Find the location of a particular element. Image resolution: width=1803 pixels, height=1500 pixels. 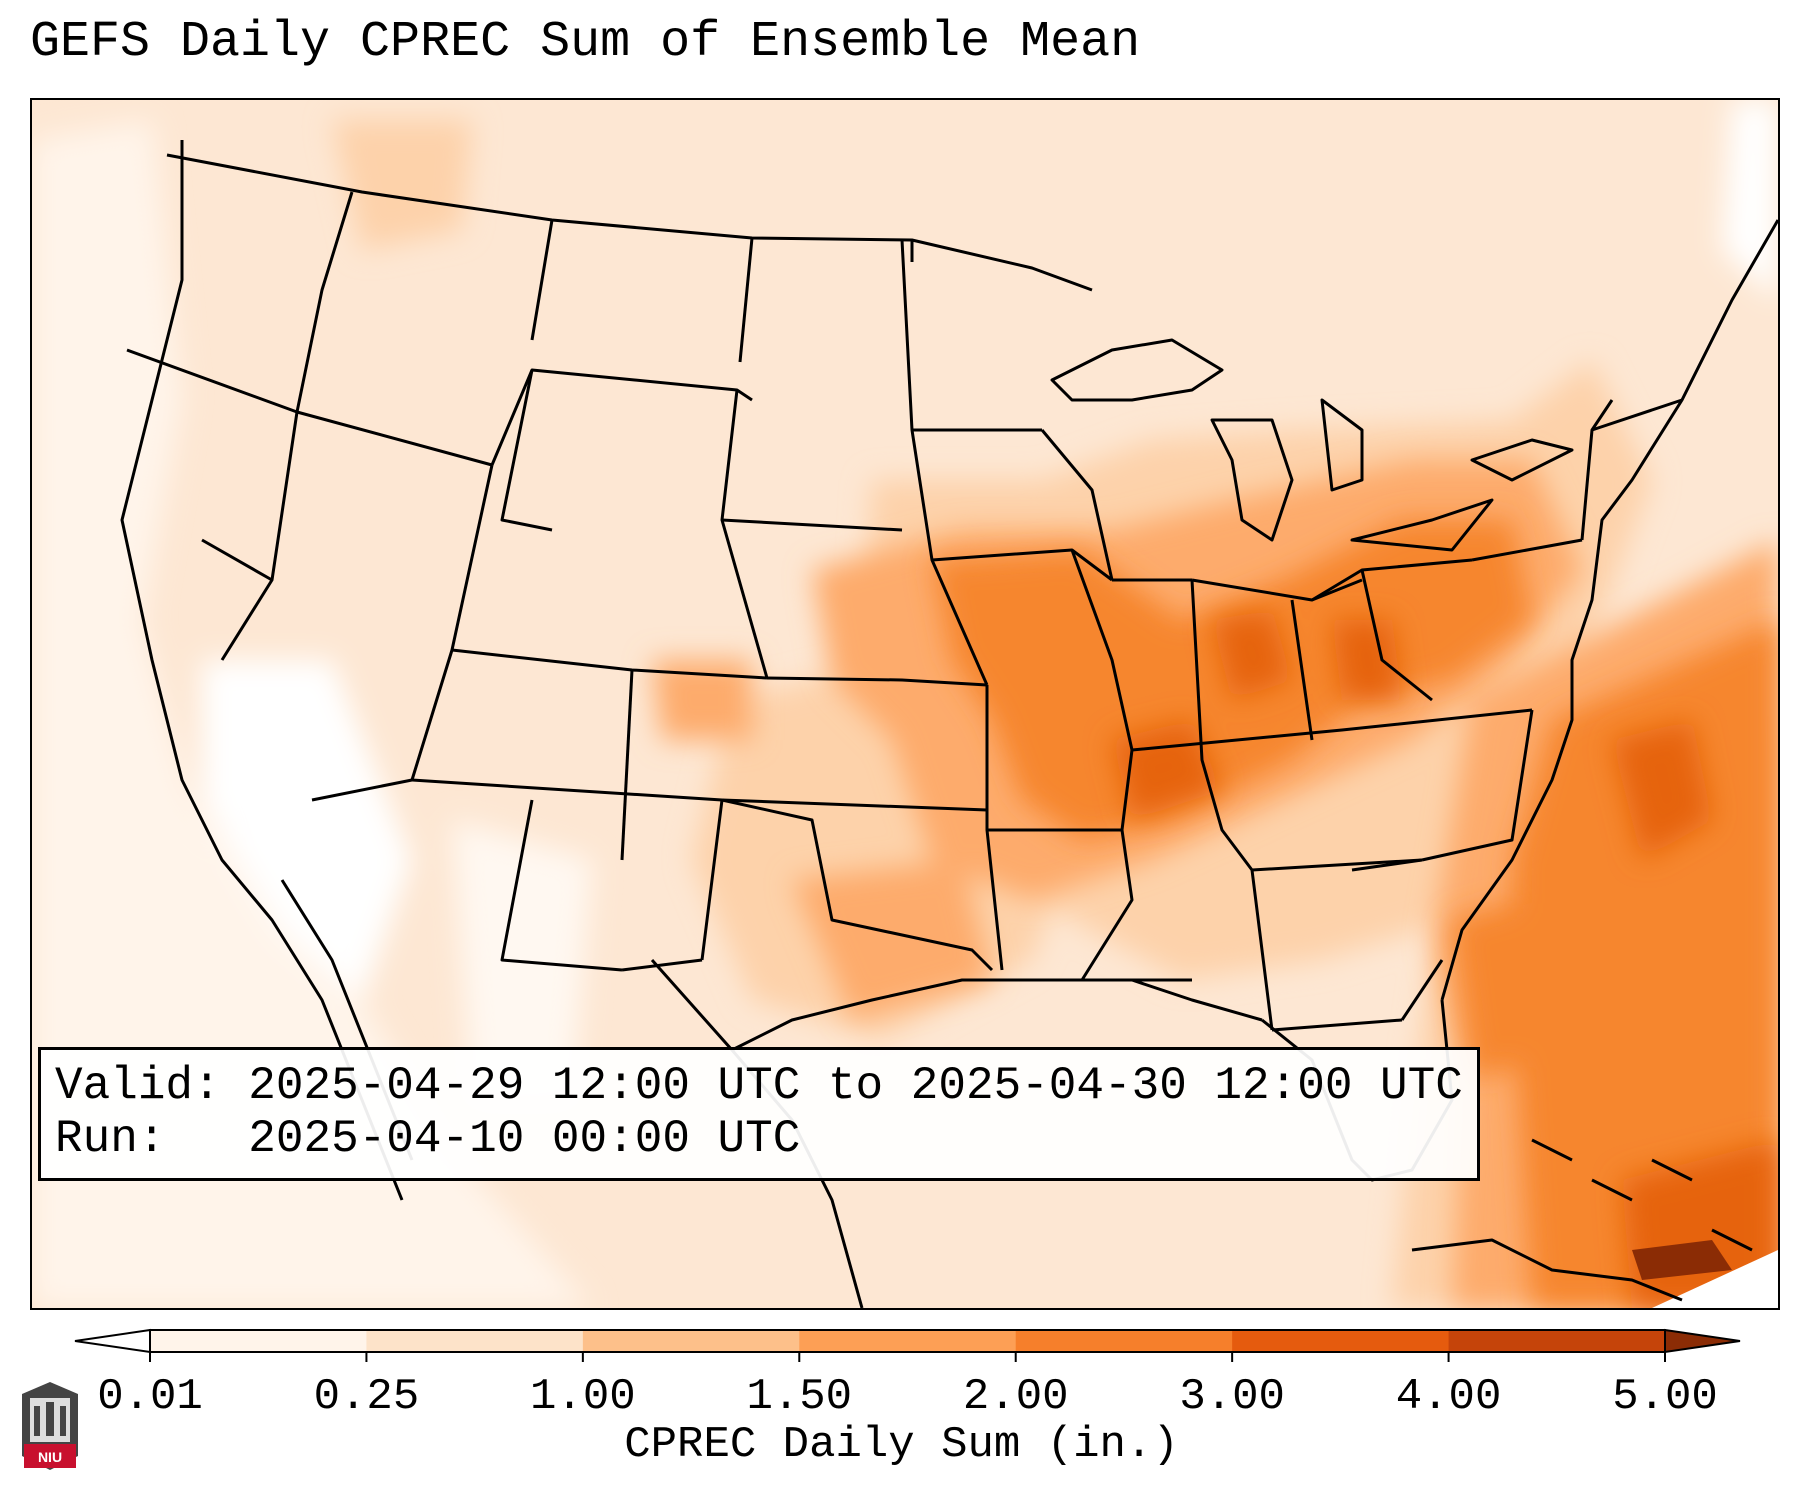

colorbar-tick-label: 3.00 is located at coordinates (1232, 1396).